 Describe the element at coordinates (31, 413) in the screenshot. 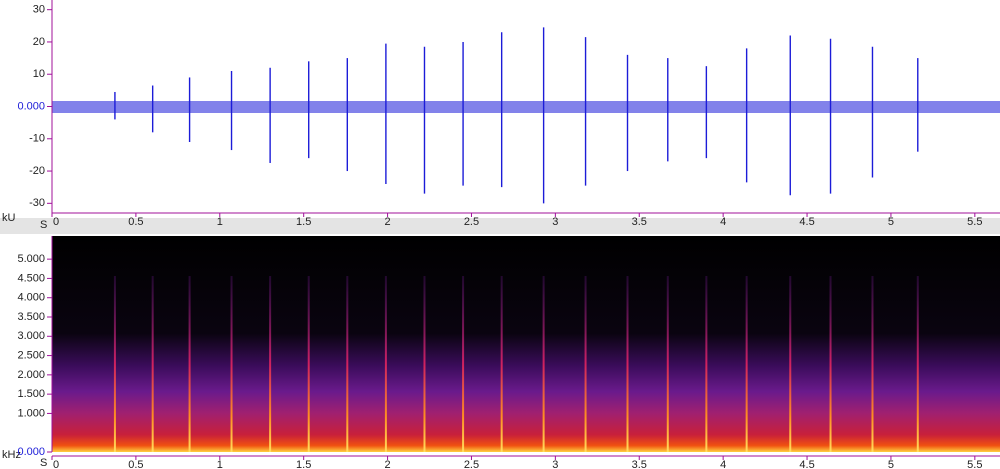

I see `y-tick-label: 1.000` at that location.